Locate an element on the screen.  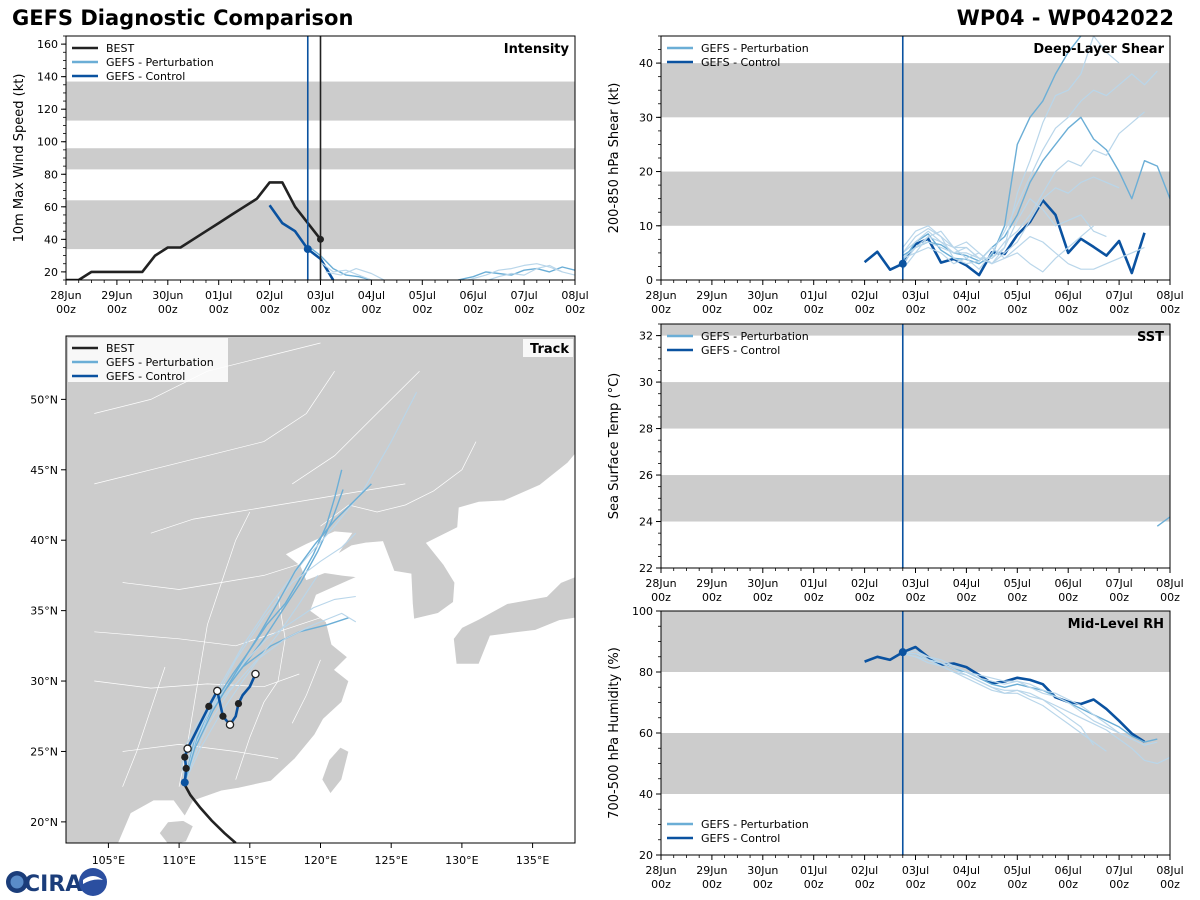
intensity-ytick-label: 20 is located at coordinates (51, 272).